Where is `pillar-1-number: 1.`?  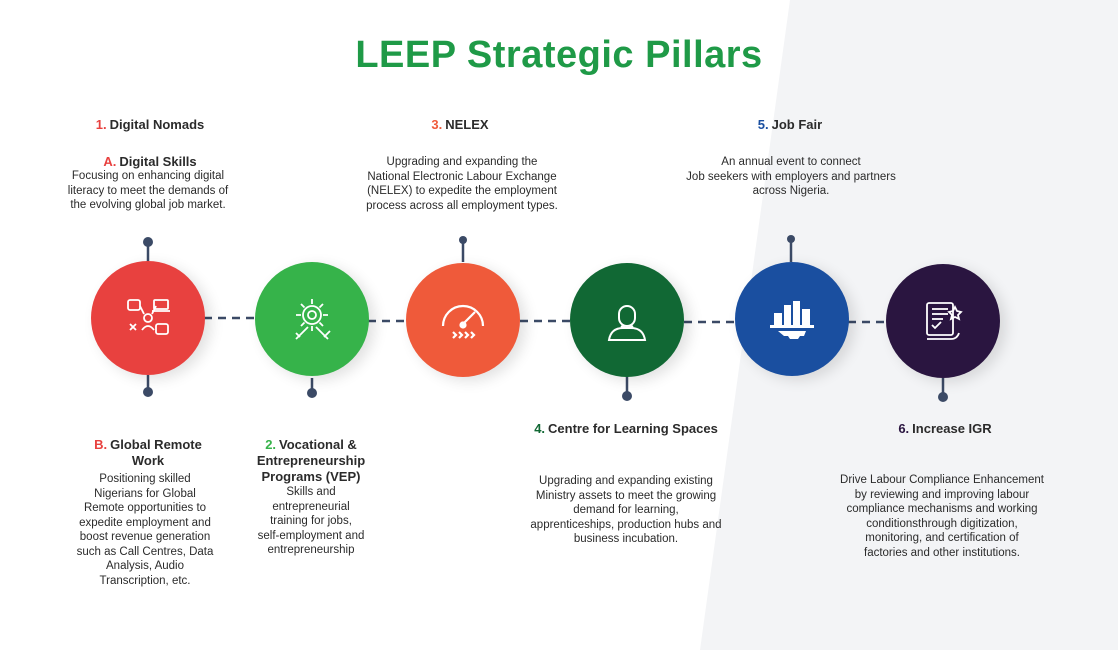
pillar-1-number: 1. is located at coordinates (101, 124).